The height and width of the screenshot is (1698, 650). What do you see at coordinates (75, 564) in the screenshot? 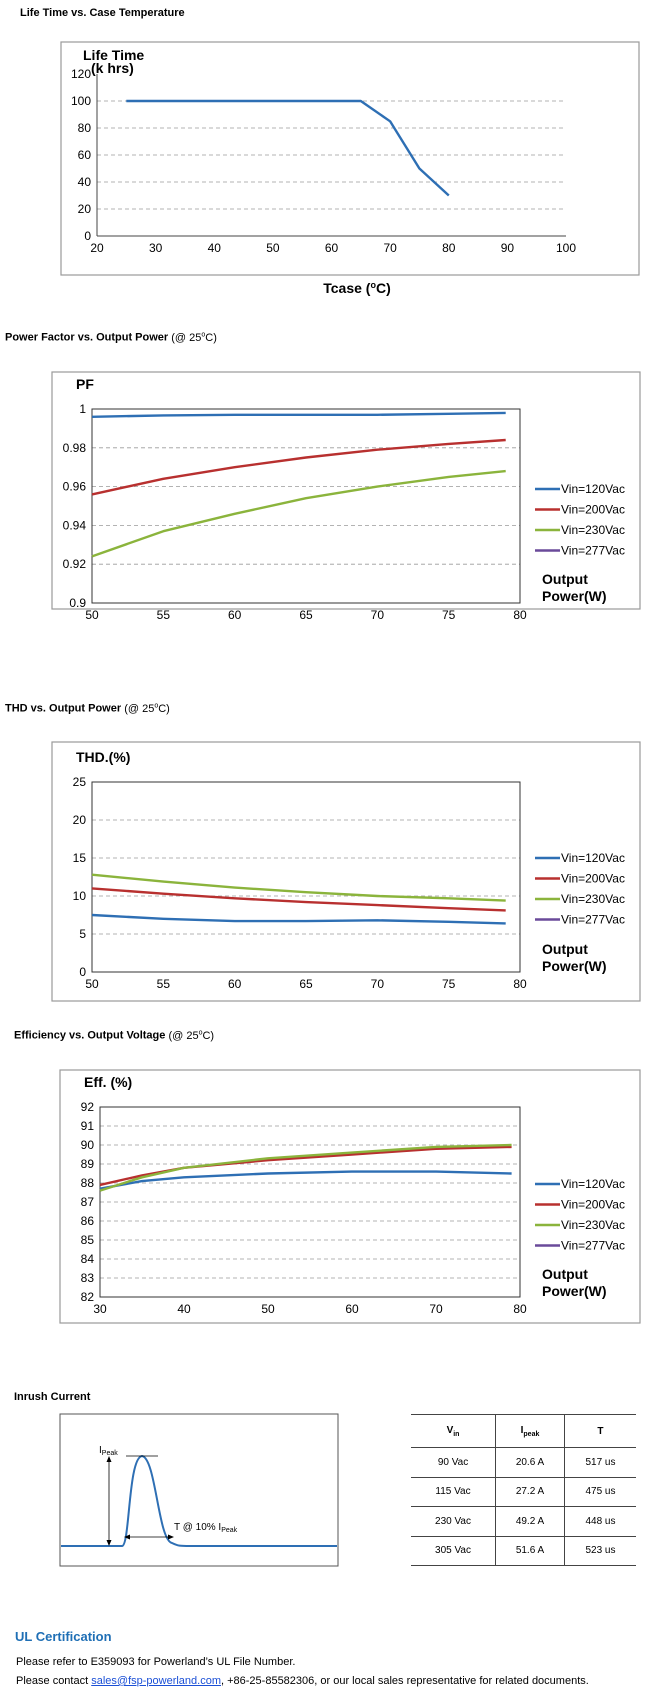
I see `y-tick-label: 0.92` at bounding box center [75, 564].